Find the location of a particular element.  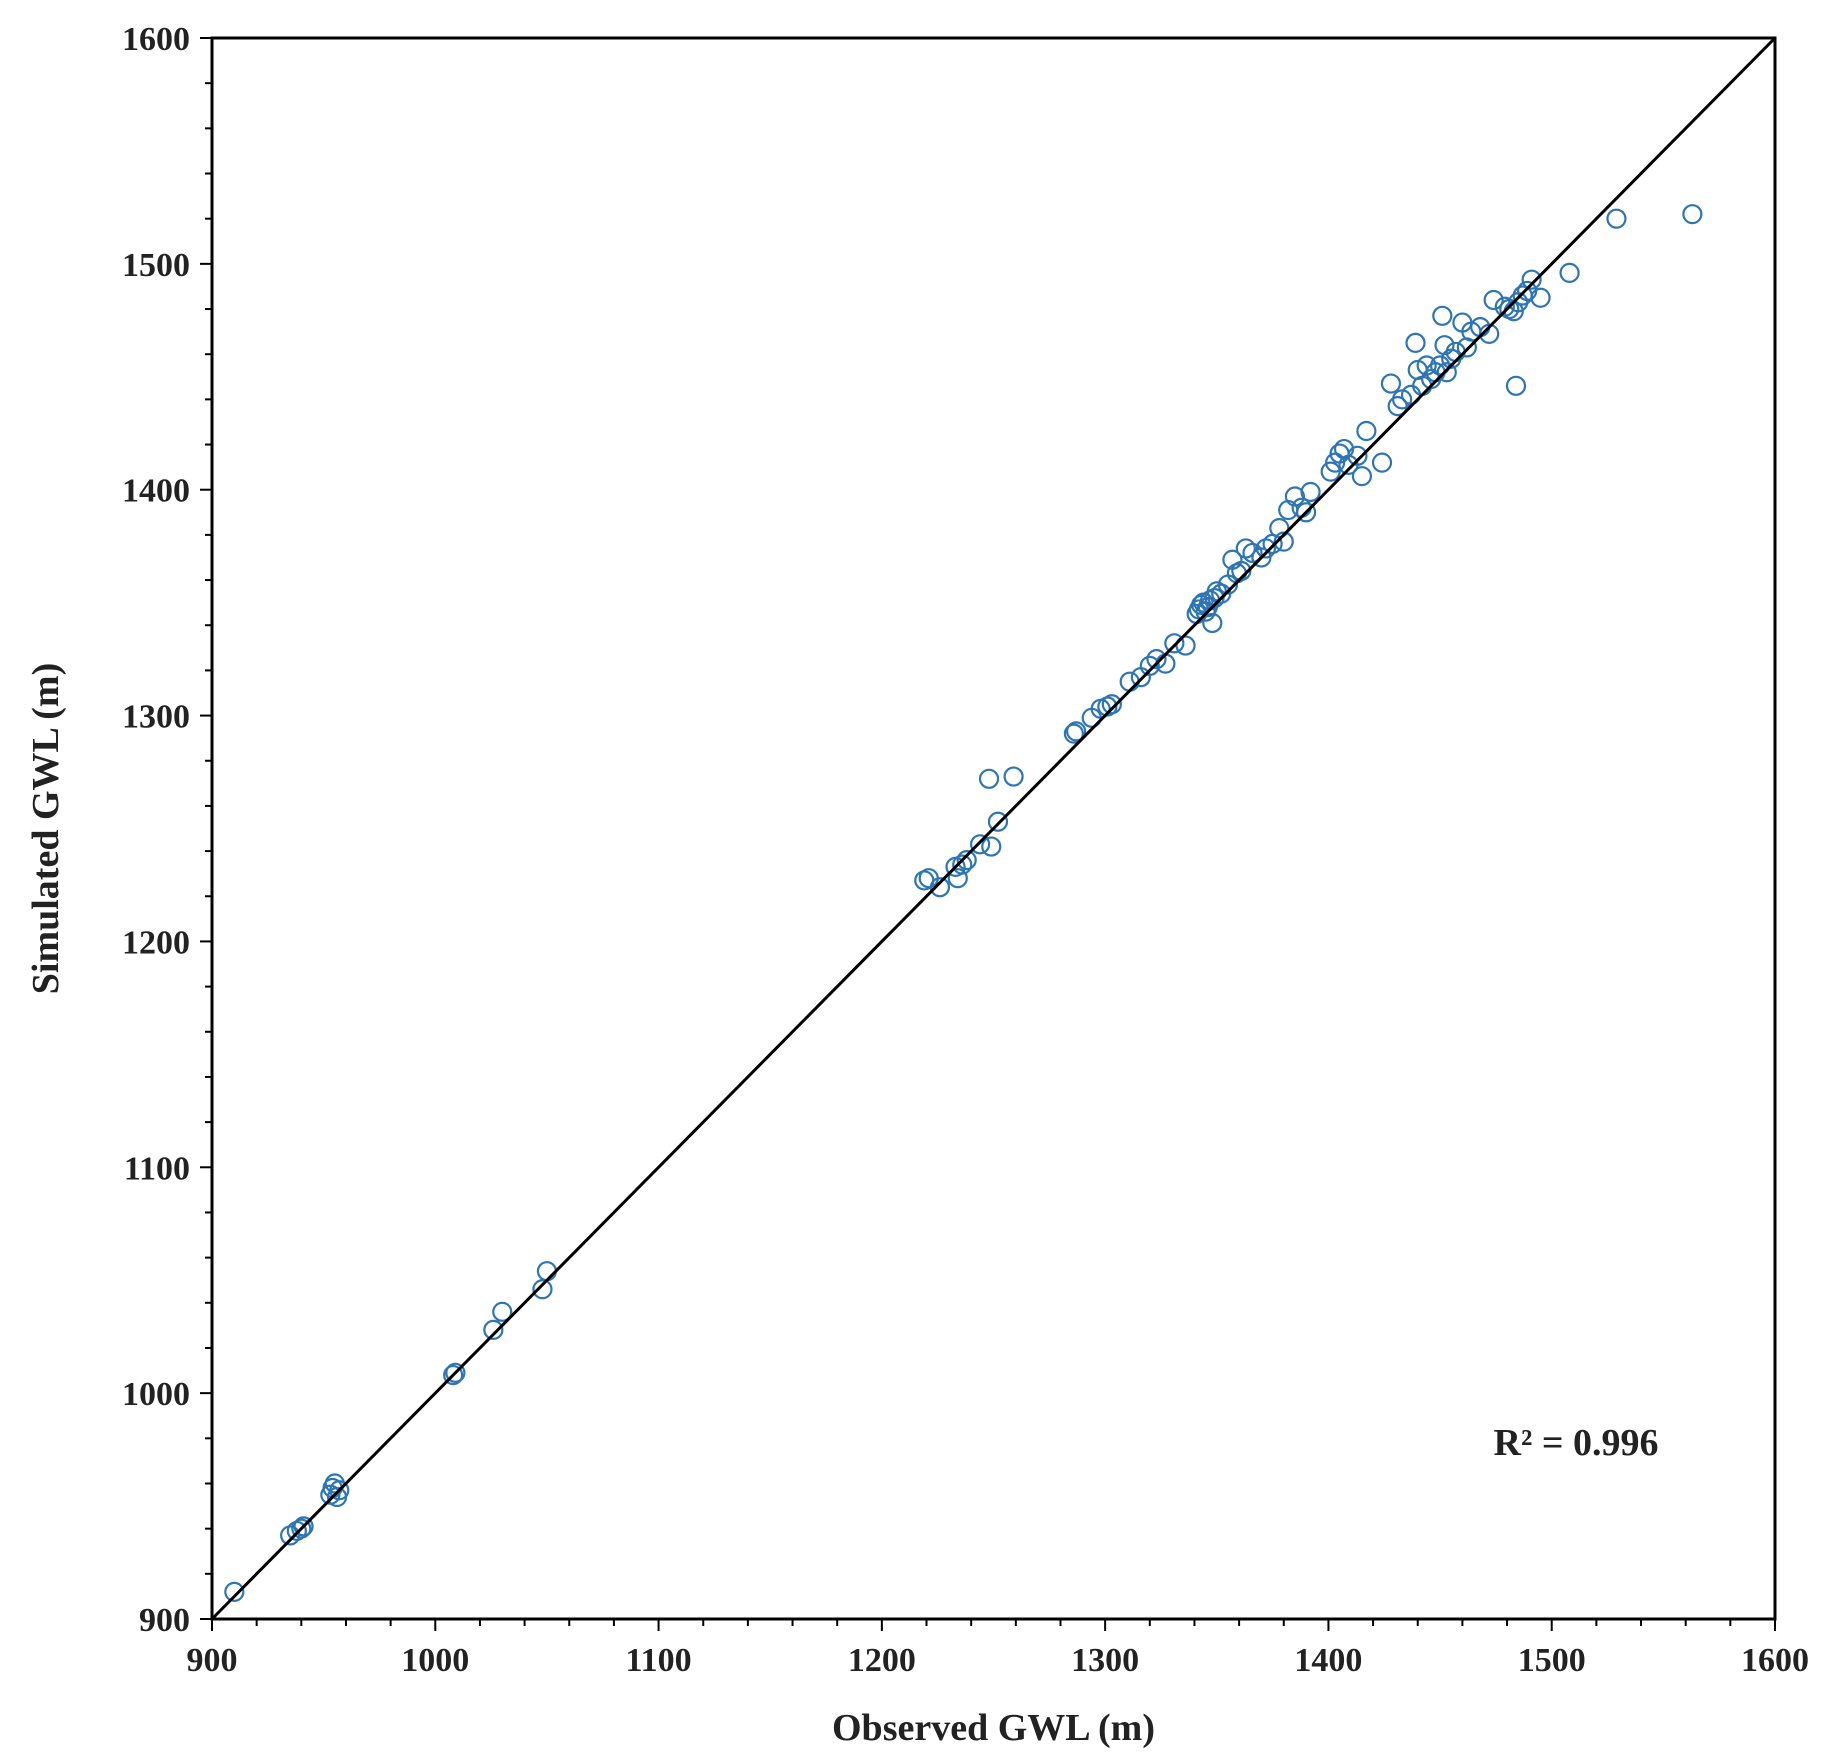

r-squared-annotation: R² = 0.996 is located at coordinates (1576, 1443).